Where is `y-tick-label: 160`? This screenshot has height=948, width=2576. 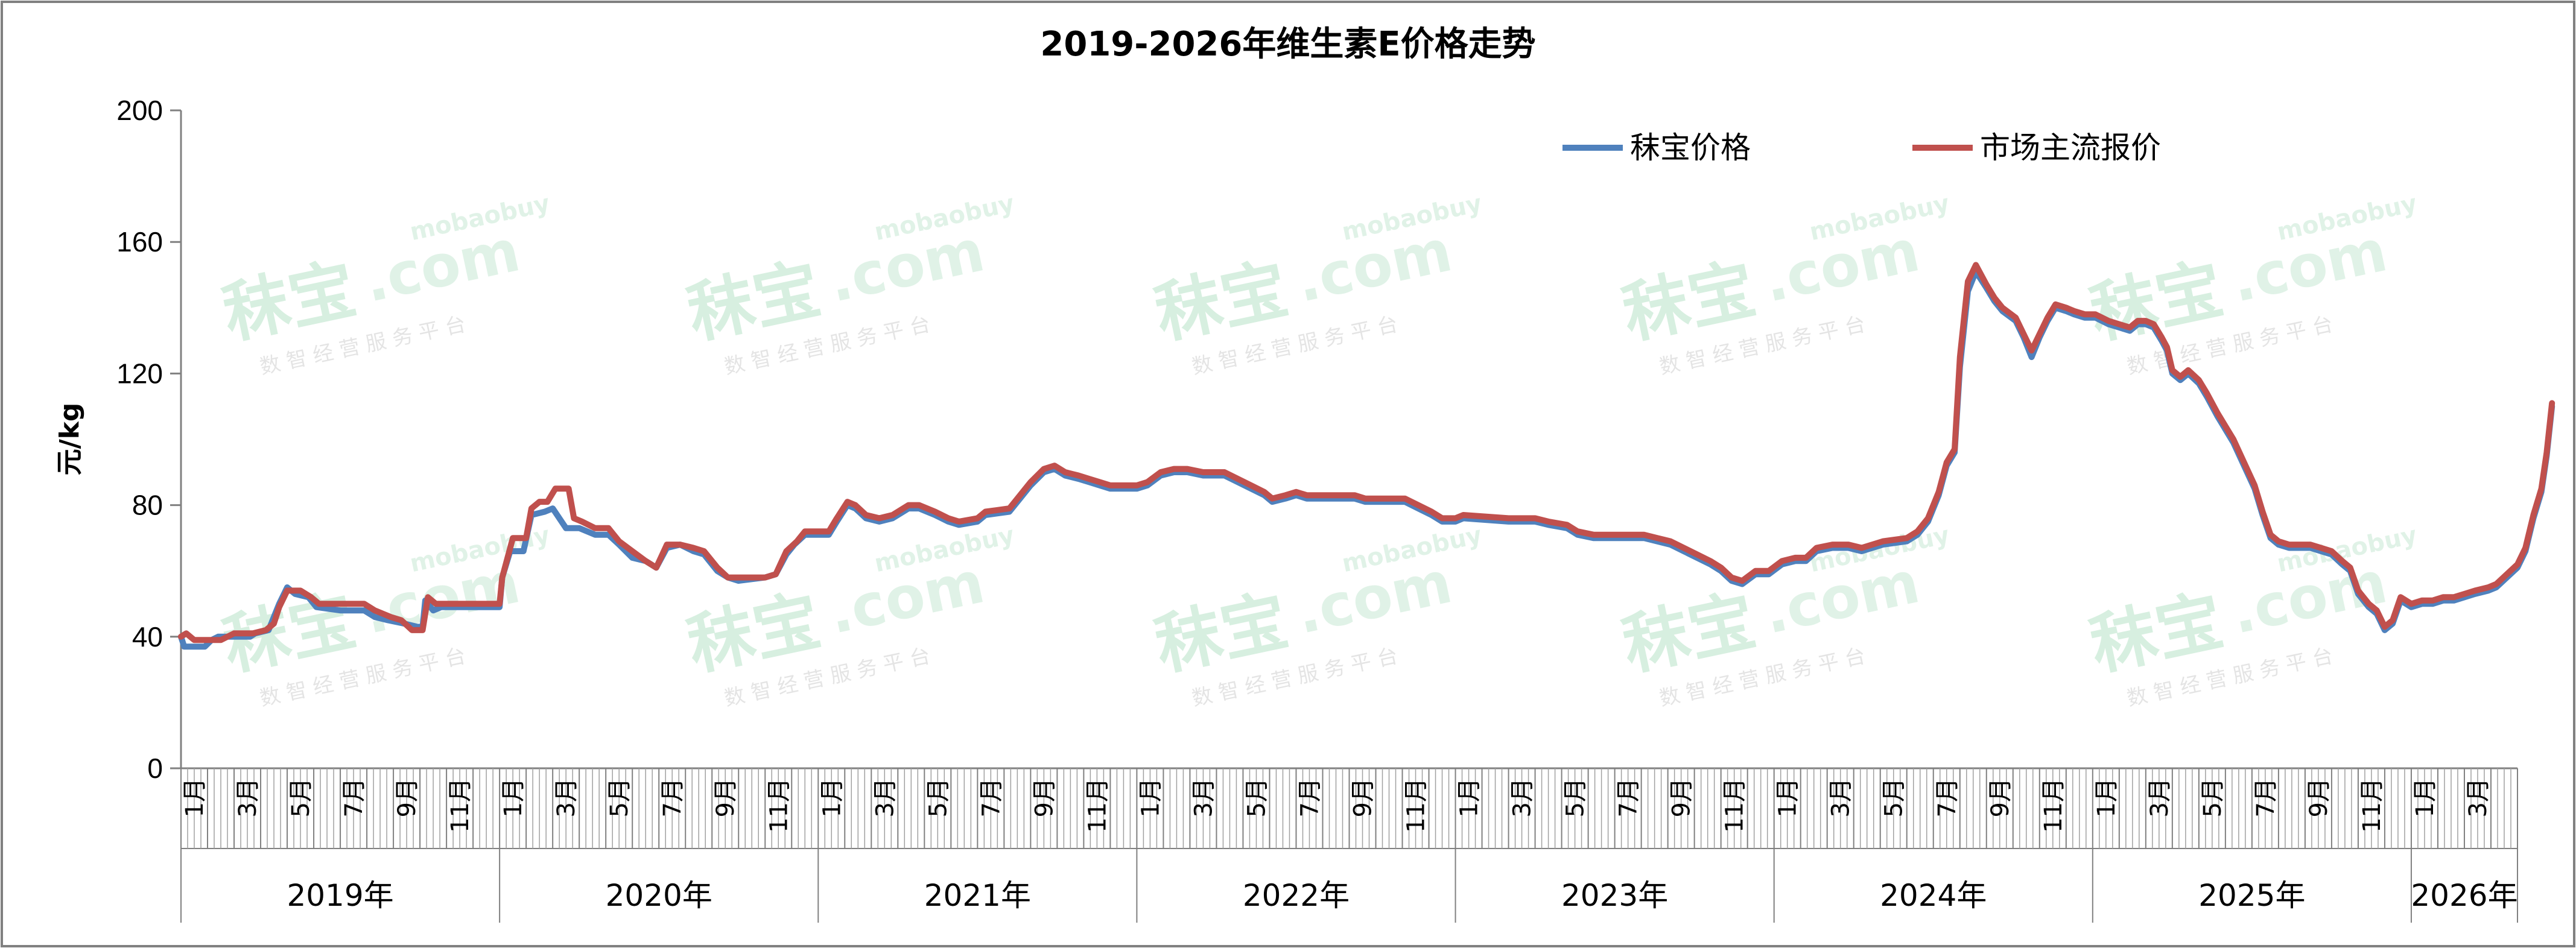
y-tick-label: 160 is located at coordinates (139, 242).